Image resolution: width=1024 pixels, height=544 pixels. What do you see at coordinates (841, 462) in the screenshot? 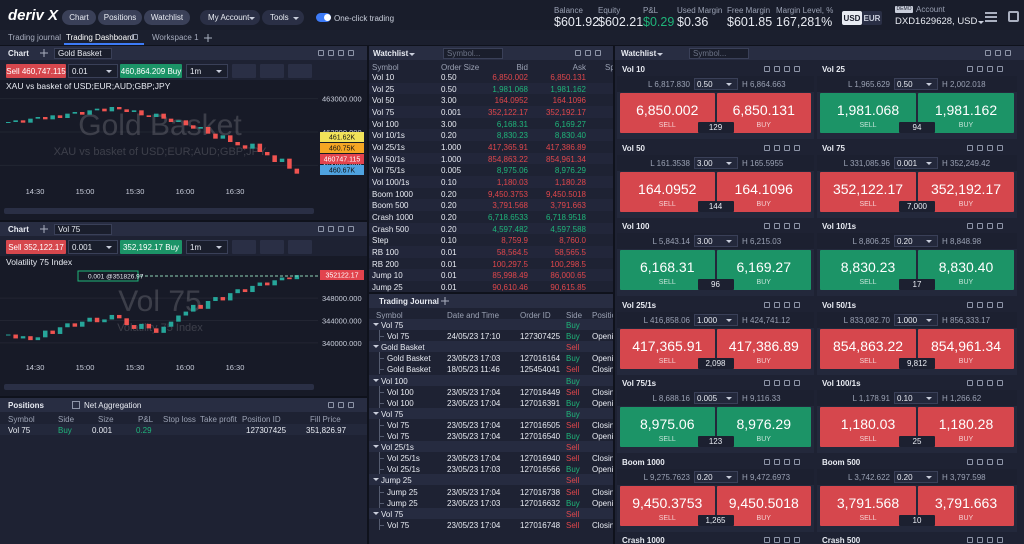
I see `card-name: Boom 500` at bounding box center [841, 462].